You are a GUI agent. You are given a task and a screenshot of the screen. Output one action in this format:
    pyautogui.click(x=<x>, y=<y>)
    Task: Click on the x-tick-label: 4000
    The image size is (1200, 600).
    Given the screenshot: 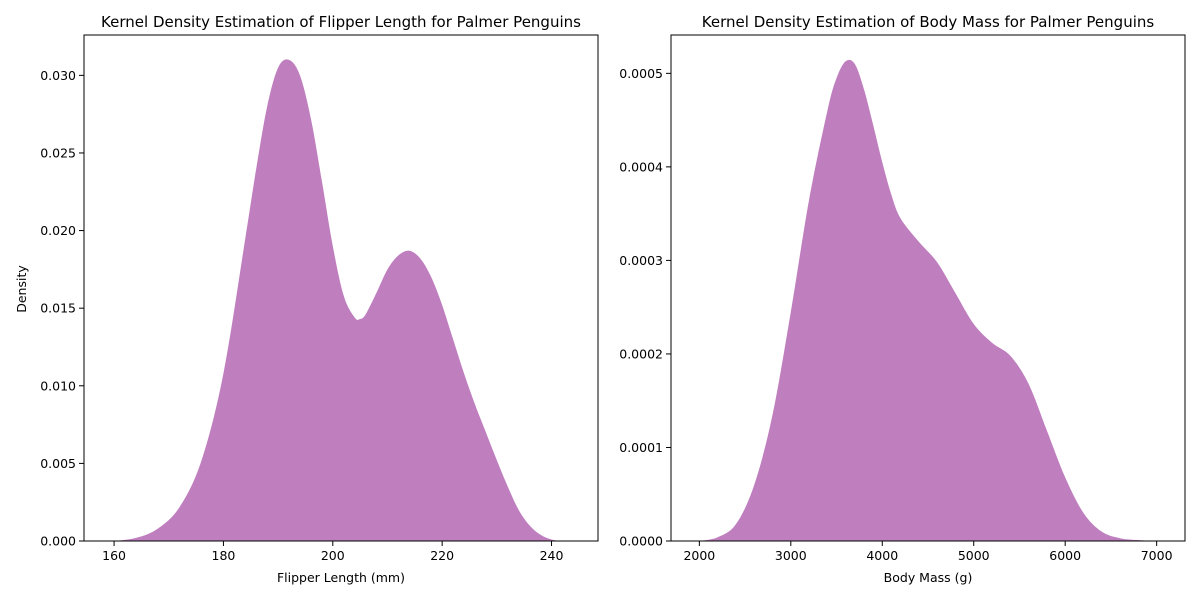 What is the action you would take?
    pyautogui.click(x=882, y=555)
    